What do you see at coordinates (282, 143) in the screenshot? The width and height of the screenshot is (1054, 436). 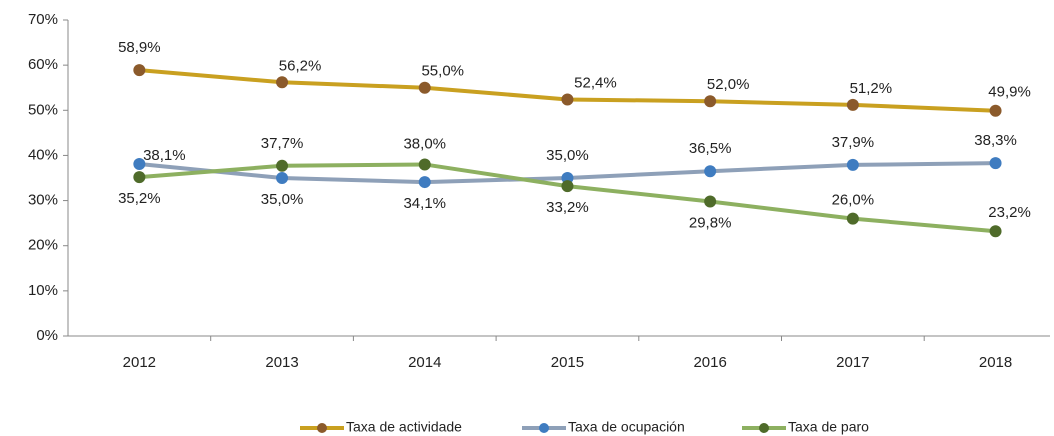 I see `data-label: 37,7%` at bounding box center [282, 143].